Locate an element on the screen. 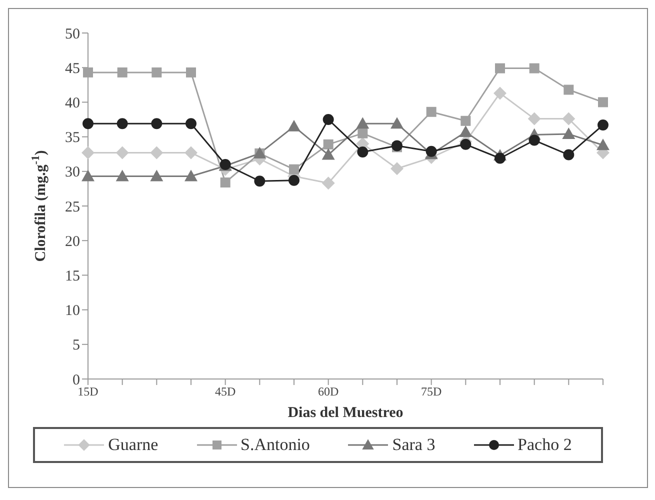  y-tick-label: 20 is located at coordinates (72, 242).